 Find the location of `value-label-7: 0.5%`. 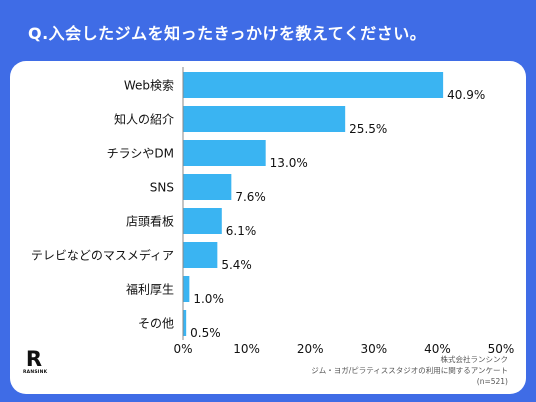

value-label-7: 0.5% is located at coordinates (205, 333).